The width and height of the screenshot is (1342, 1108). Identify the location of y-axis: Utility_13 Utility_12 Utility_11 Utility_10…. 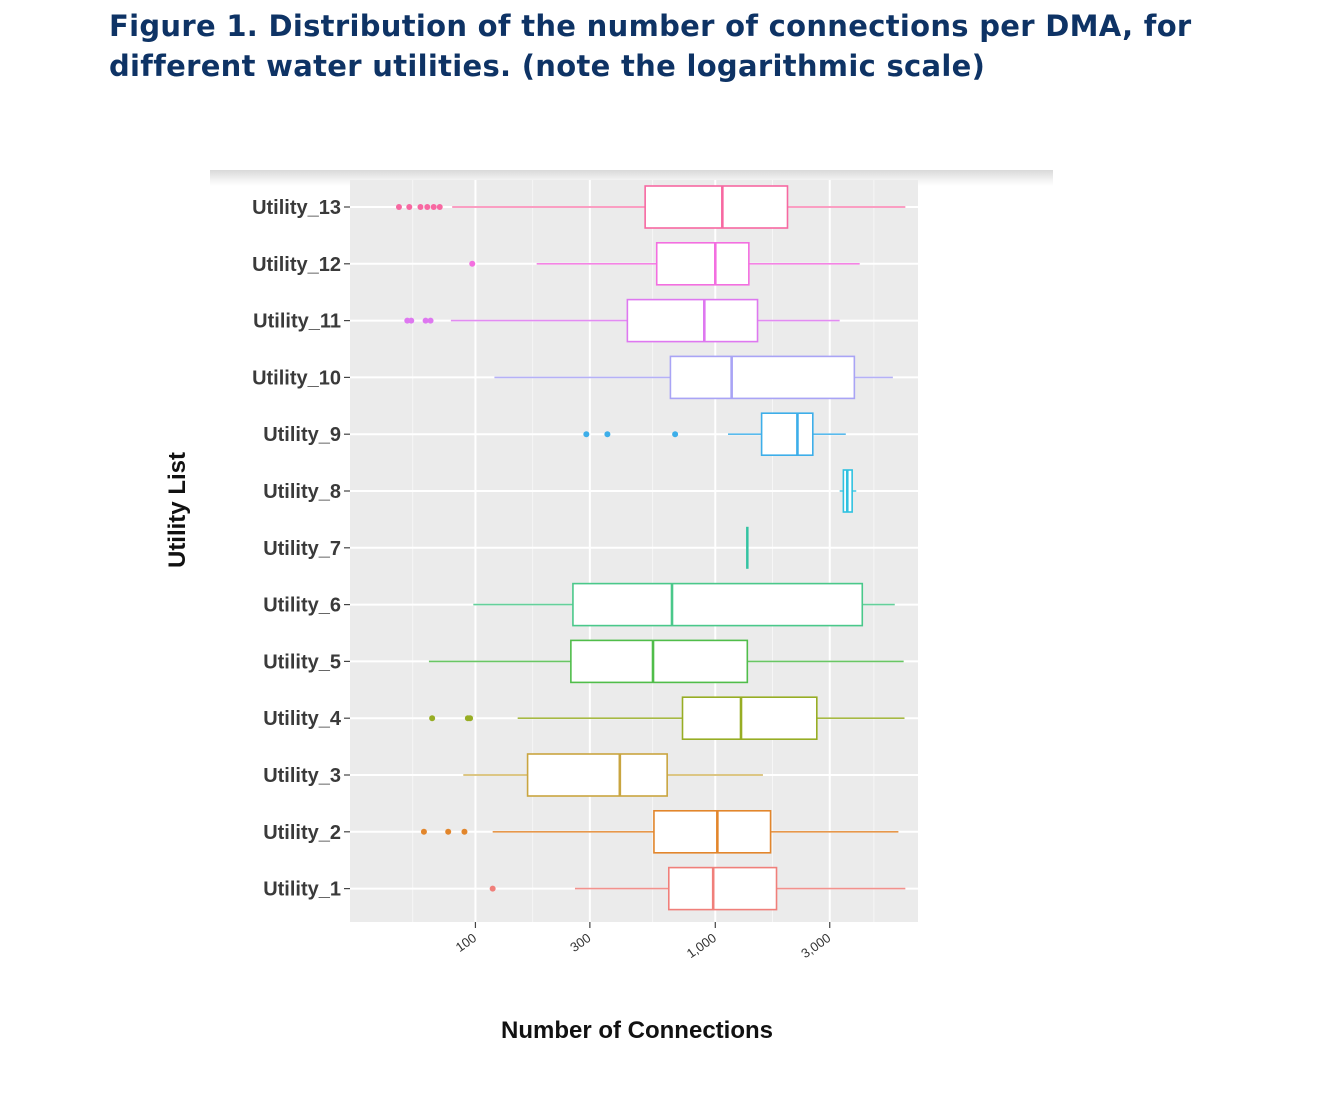
(301, 549).